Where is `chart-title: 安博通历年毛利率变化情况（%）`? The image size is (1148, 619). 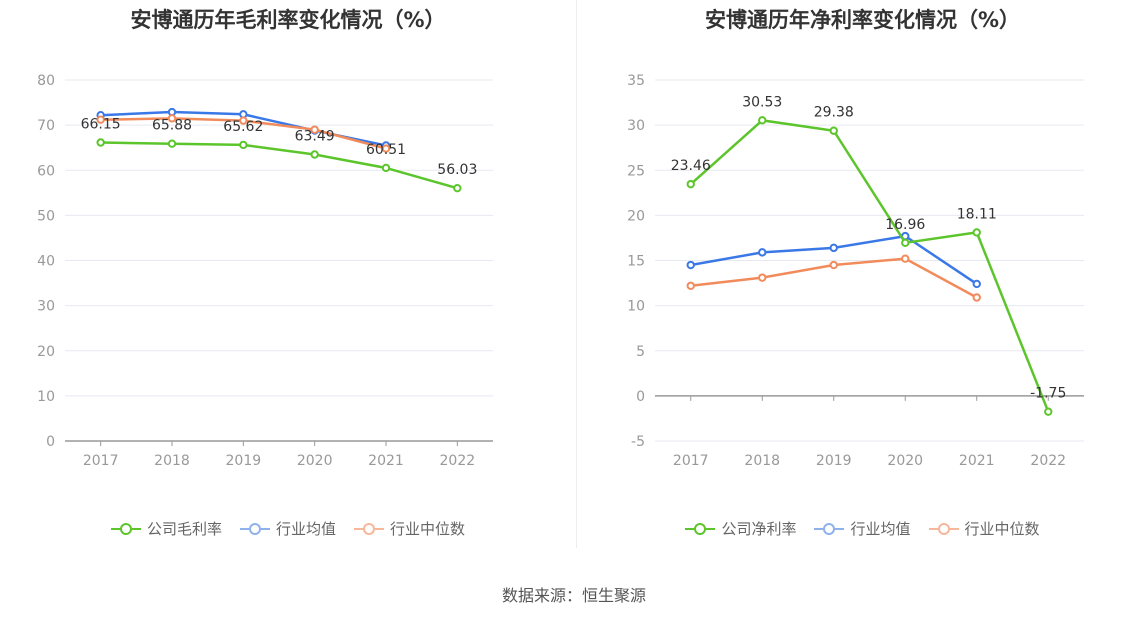 chart-title: 安博通历年毛利率变化情况（%） is located at coordinates (288, 20).